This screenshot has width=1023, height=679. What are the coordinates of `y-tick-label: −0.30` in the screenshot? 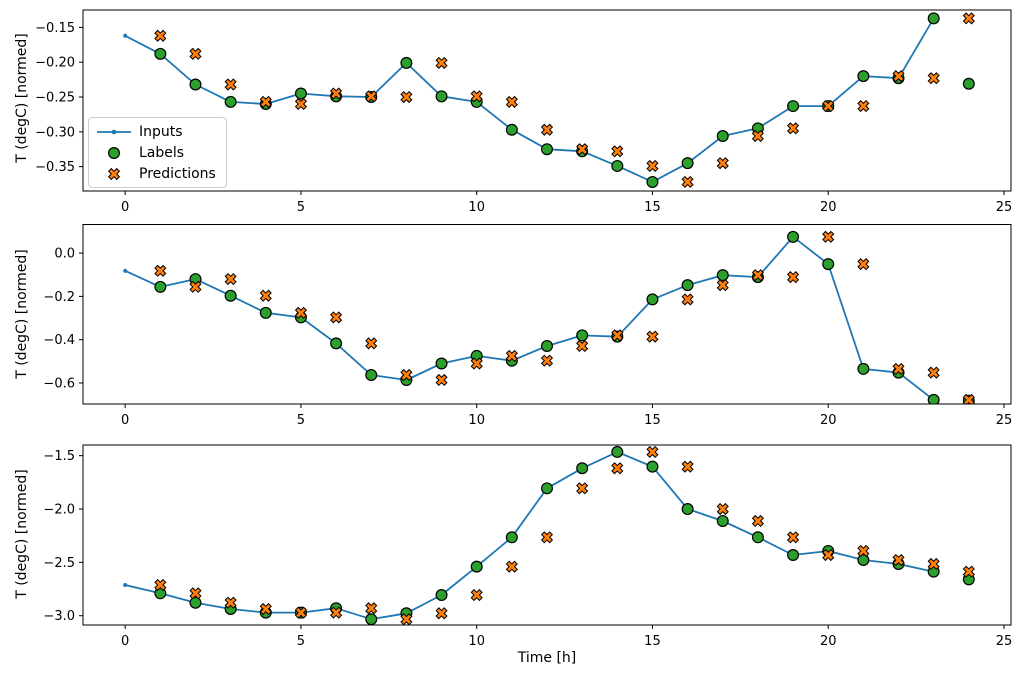 It's located at (55, 132).